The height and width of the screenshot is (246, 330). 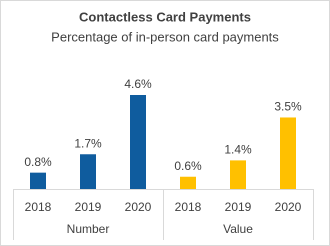 I want to click on group-label: Value, so click(x=238, y=229).